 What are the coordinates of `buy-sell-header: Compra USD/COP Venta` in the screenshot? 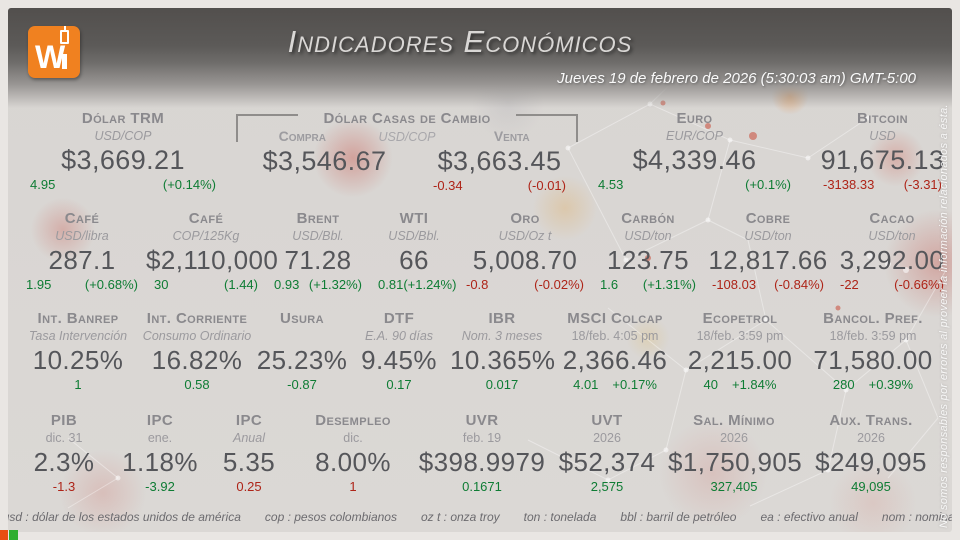 It's located at (407, 136).